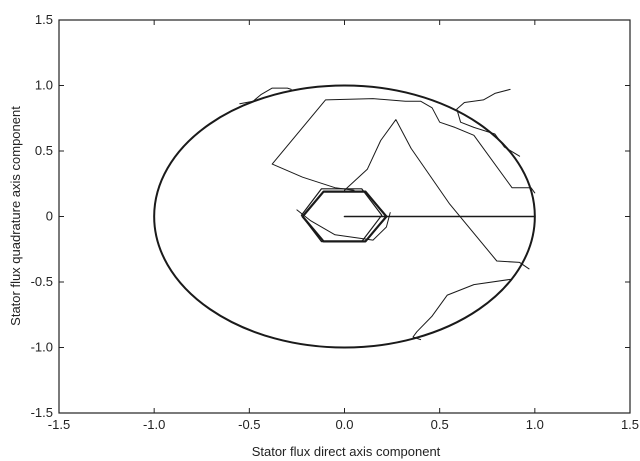 This screenshot has height=461, width=640. Describe the element at coordinates (154, 424) in the screenshot. I see `x-tick-label: -1.0` at that location.